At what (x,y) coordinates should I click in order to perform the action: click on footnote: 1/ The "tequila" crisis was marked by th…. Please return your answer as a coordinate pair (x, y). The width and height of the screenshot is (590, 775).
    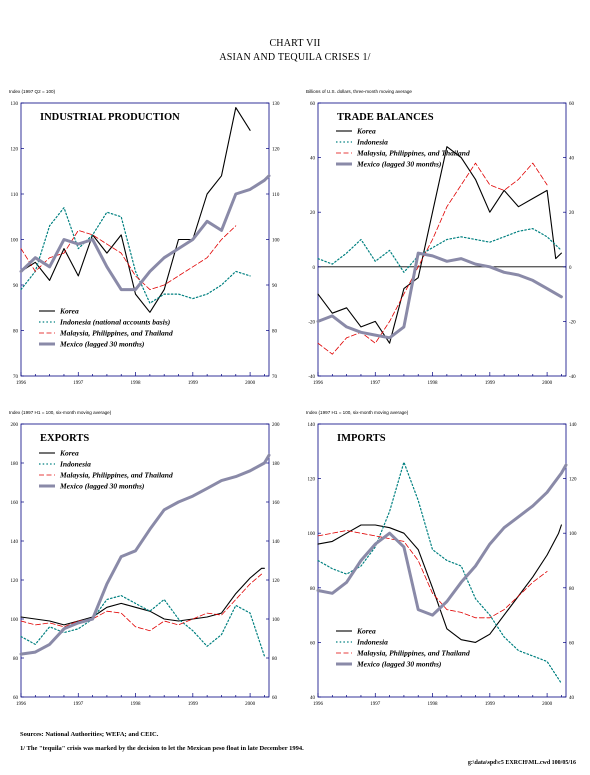
    Looking at the image, I should click on (162, 748).